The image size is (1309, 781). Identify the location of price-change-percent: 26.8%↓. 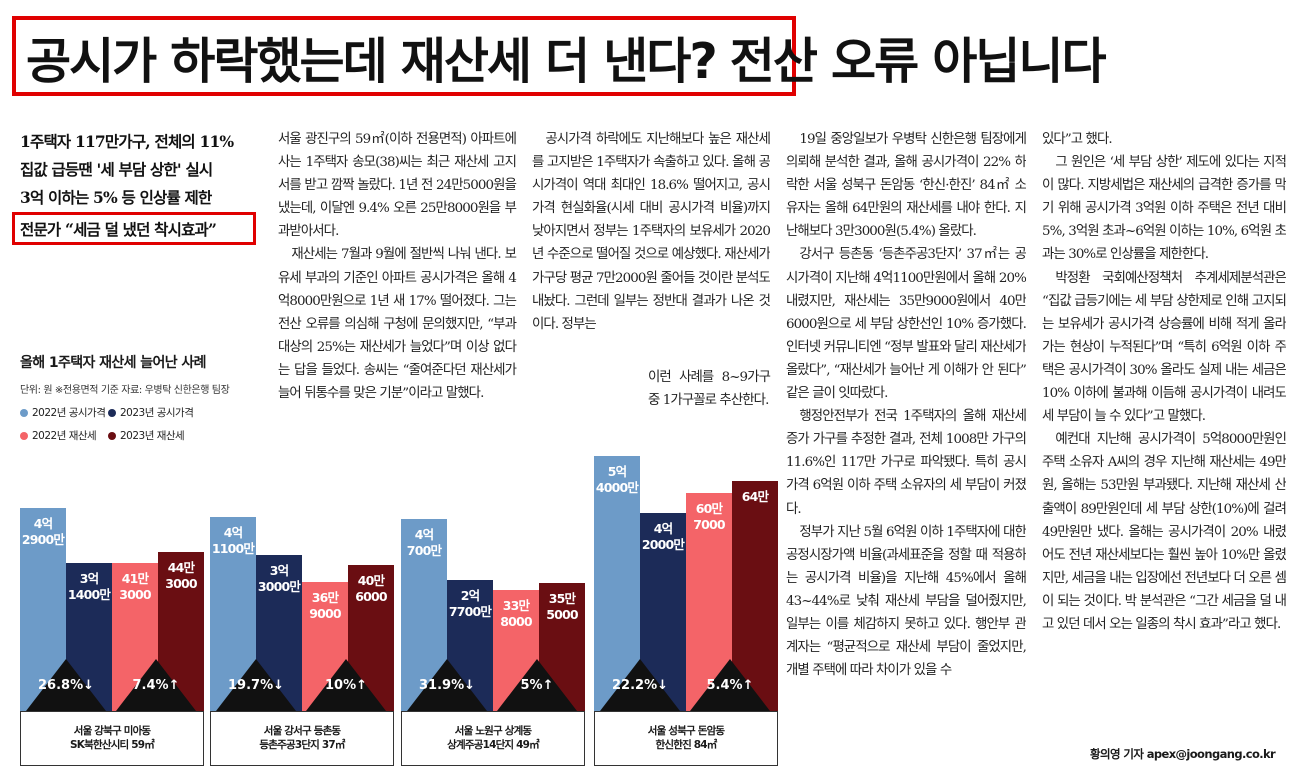
(66, 685).